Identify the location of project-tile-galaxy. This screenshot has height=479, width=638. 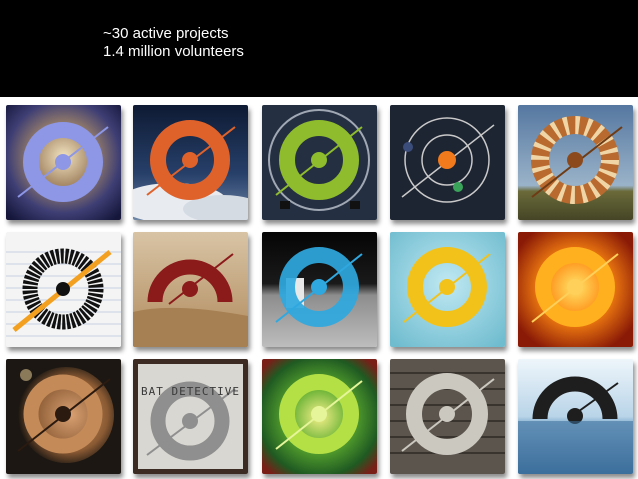
(63, 162).